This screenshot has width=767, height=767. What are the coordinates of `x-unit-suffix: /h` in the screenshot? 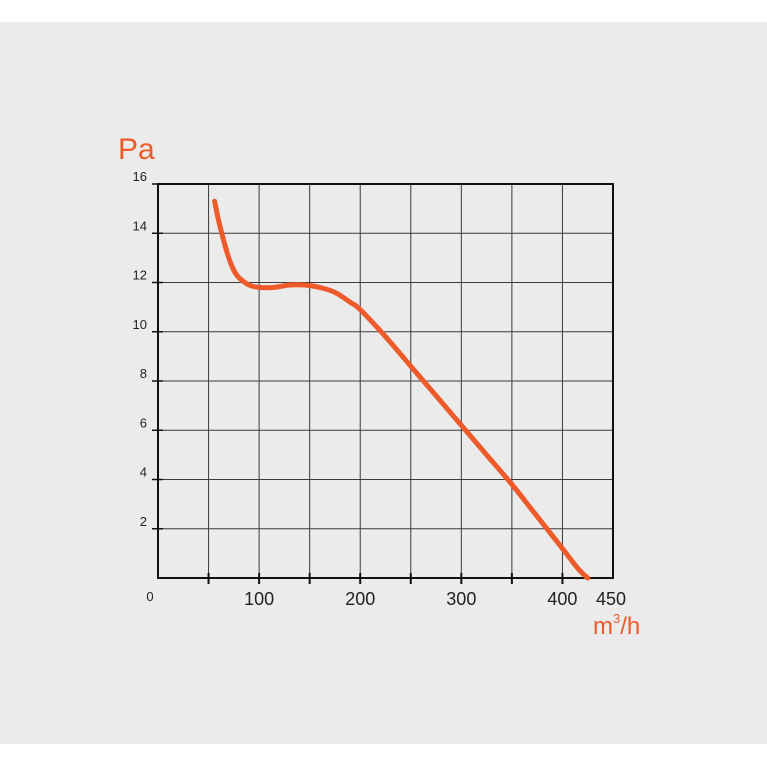 It's located at (630, 626).